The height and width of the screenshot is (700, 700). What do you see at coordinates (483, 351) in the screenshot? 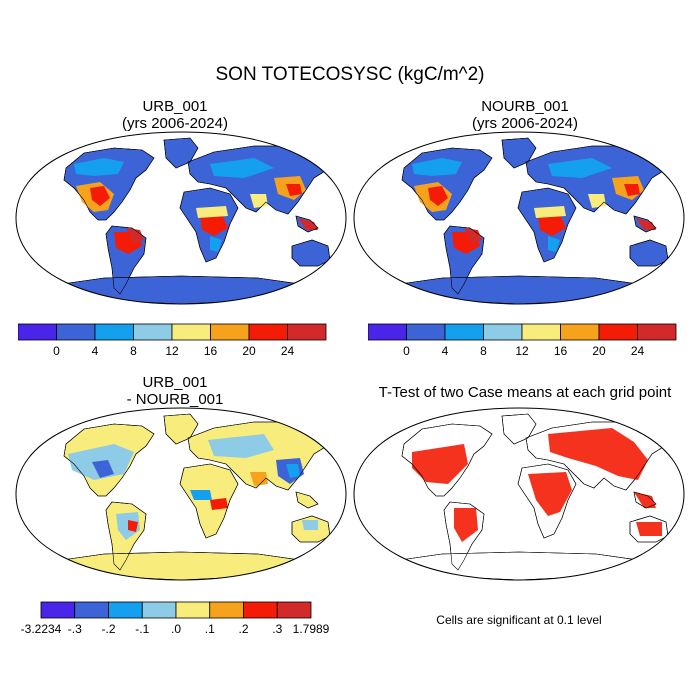
I see `colorbar-tick-label: 8` at bounding box center [483, 351].